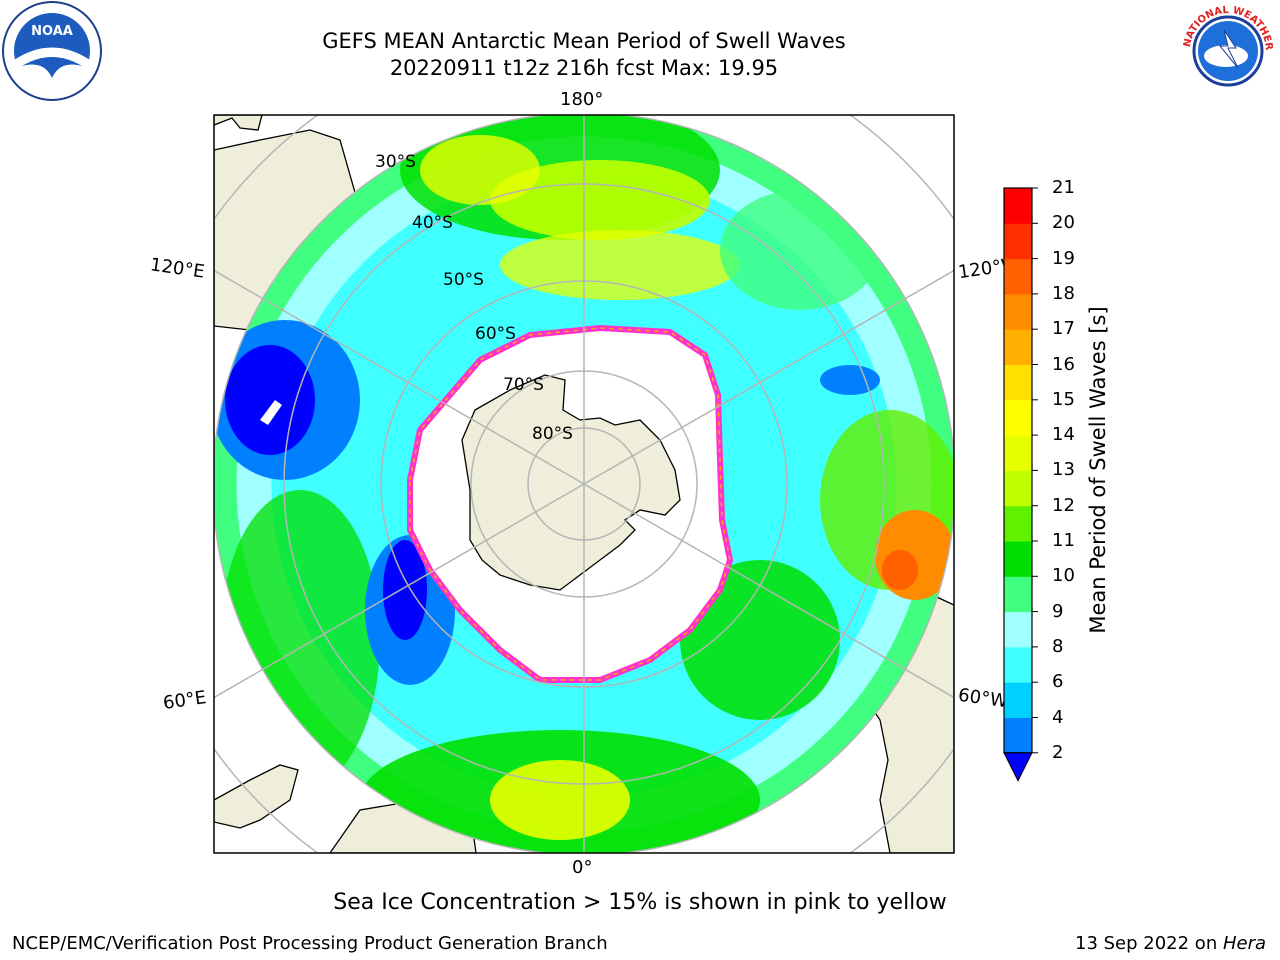 The height and width of the screenshot is (960, 1280). What do you see at coordinates (1098, 470) in the screenshot?
I see `colorbar-title: Mean Period of Swell Waves [s]` at bounding box center [1098, 470].